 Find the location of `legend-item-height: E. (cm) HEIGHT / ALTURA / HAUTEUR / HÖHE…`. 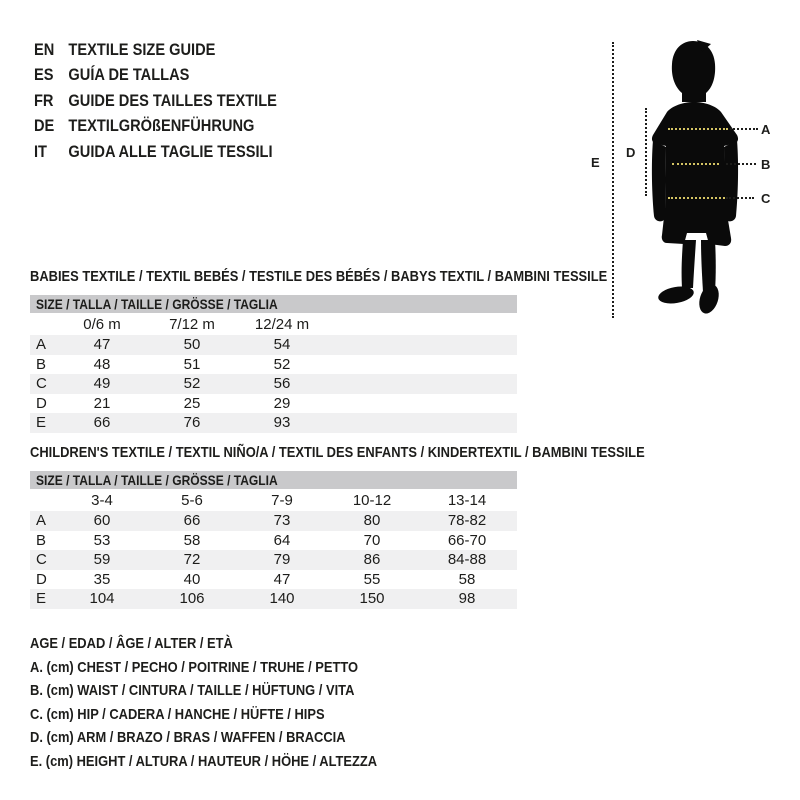

legend-item-height: E. (cm) HEIGHT / ALTURA / HAUTEUR / HÖHE… is located at coordinates (204, 761).